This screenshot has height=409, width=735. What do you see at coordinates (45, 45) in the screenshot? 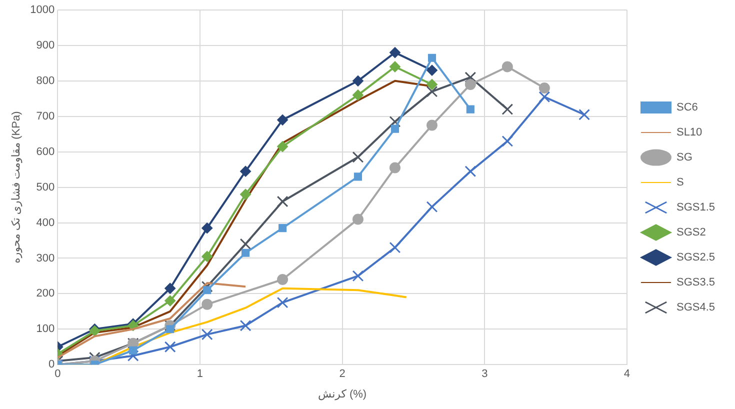
I see `y-tick-label: 900` at bounding box center [45, 45].